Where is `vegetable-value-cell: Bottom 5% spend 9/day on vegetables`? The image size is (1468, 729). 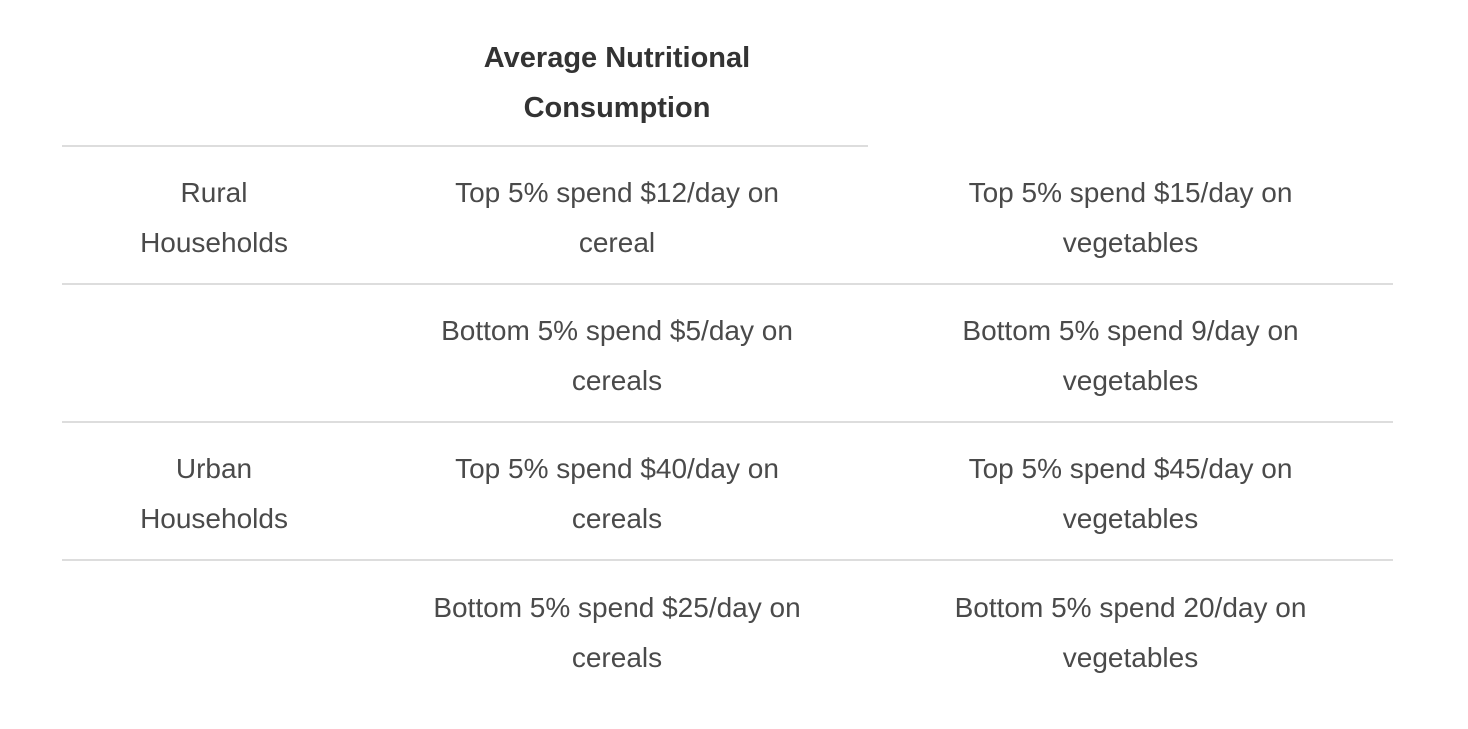 vegetable-value-cell: Bottom 5% spend 9/day on vegetables is located at coordinates (1130, 354).